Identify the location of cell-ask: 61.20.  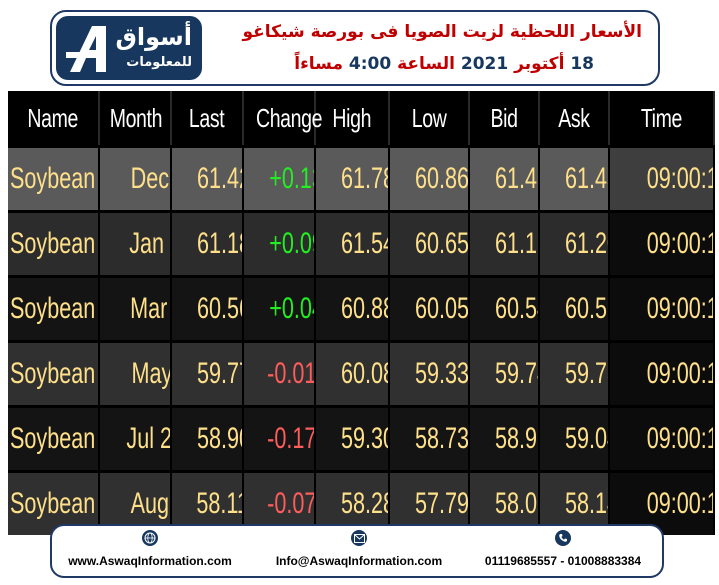
(574, 243).